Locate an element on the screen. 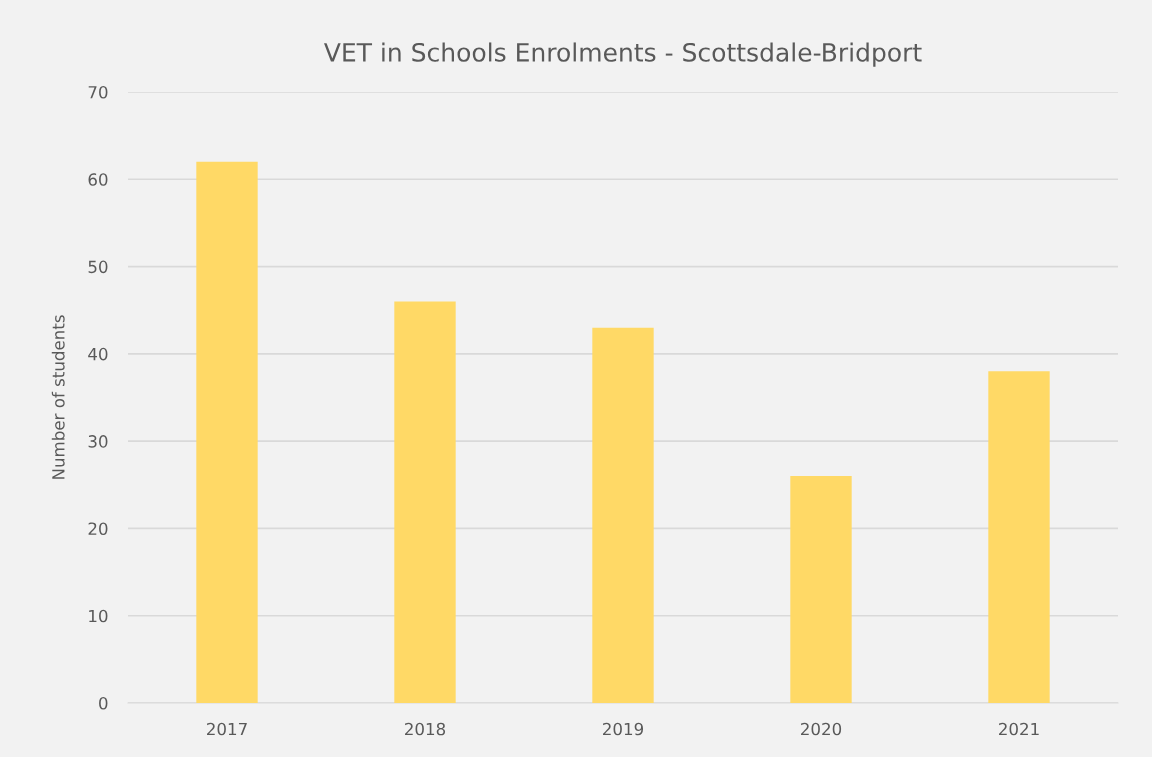  x-tick-label: 2021 is located at coordinates (1019, 729).